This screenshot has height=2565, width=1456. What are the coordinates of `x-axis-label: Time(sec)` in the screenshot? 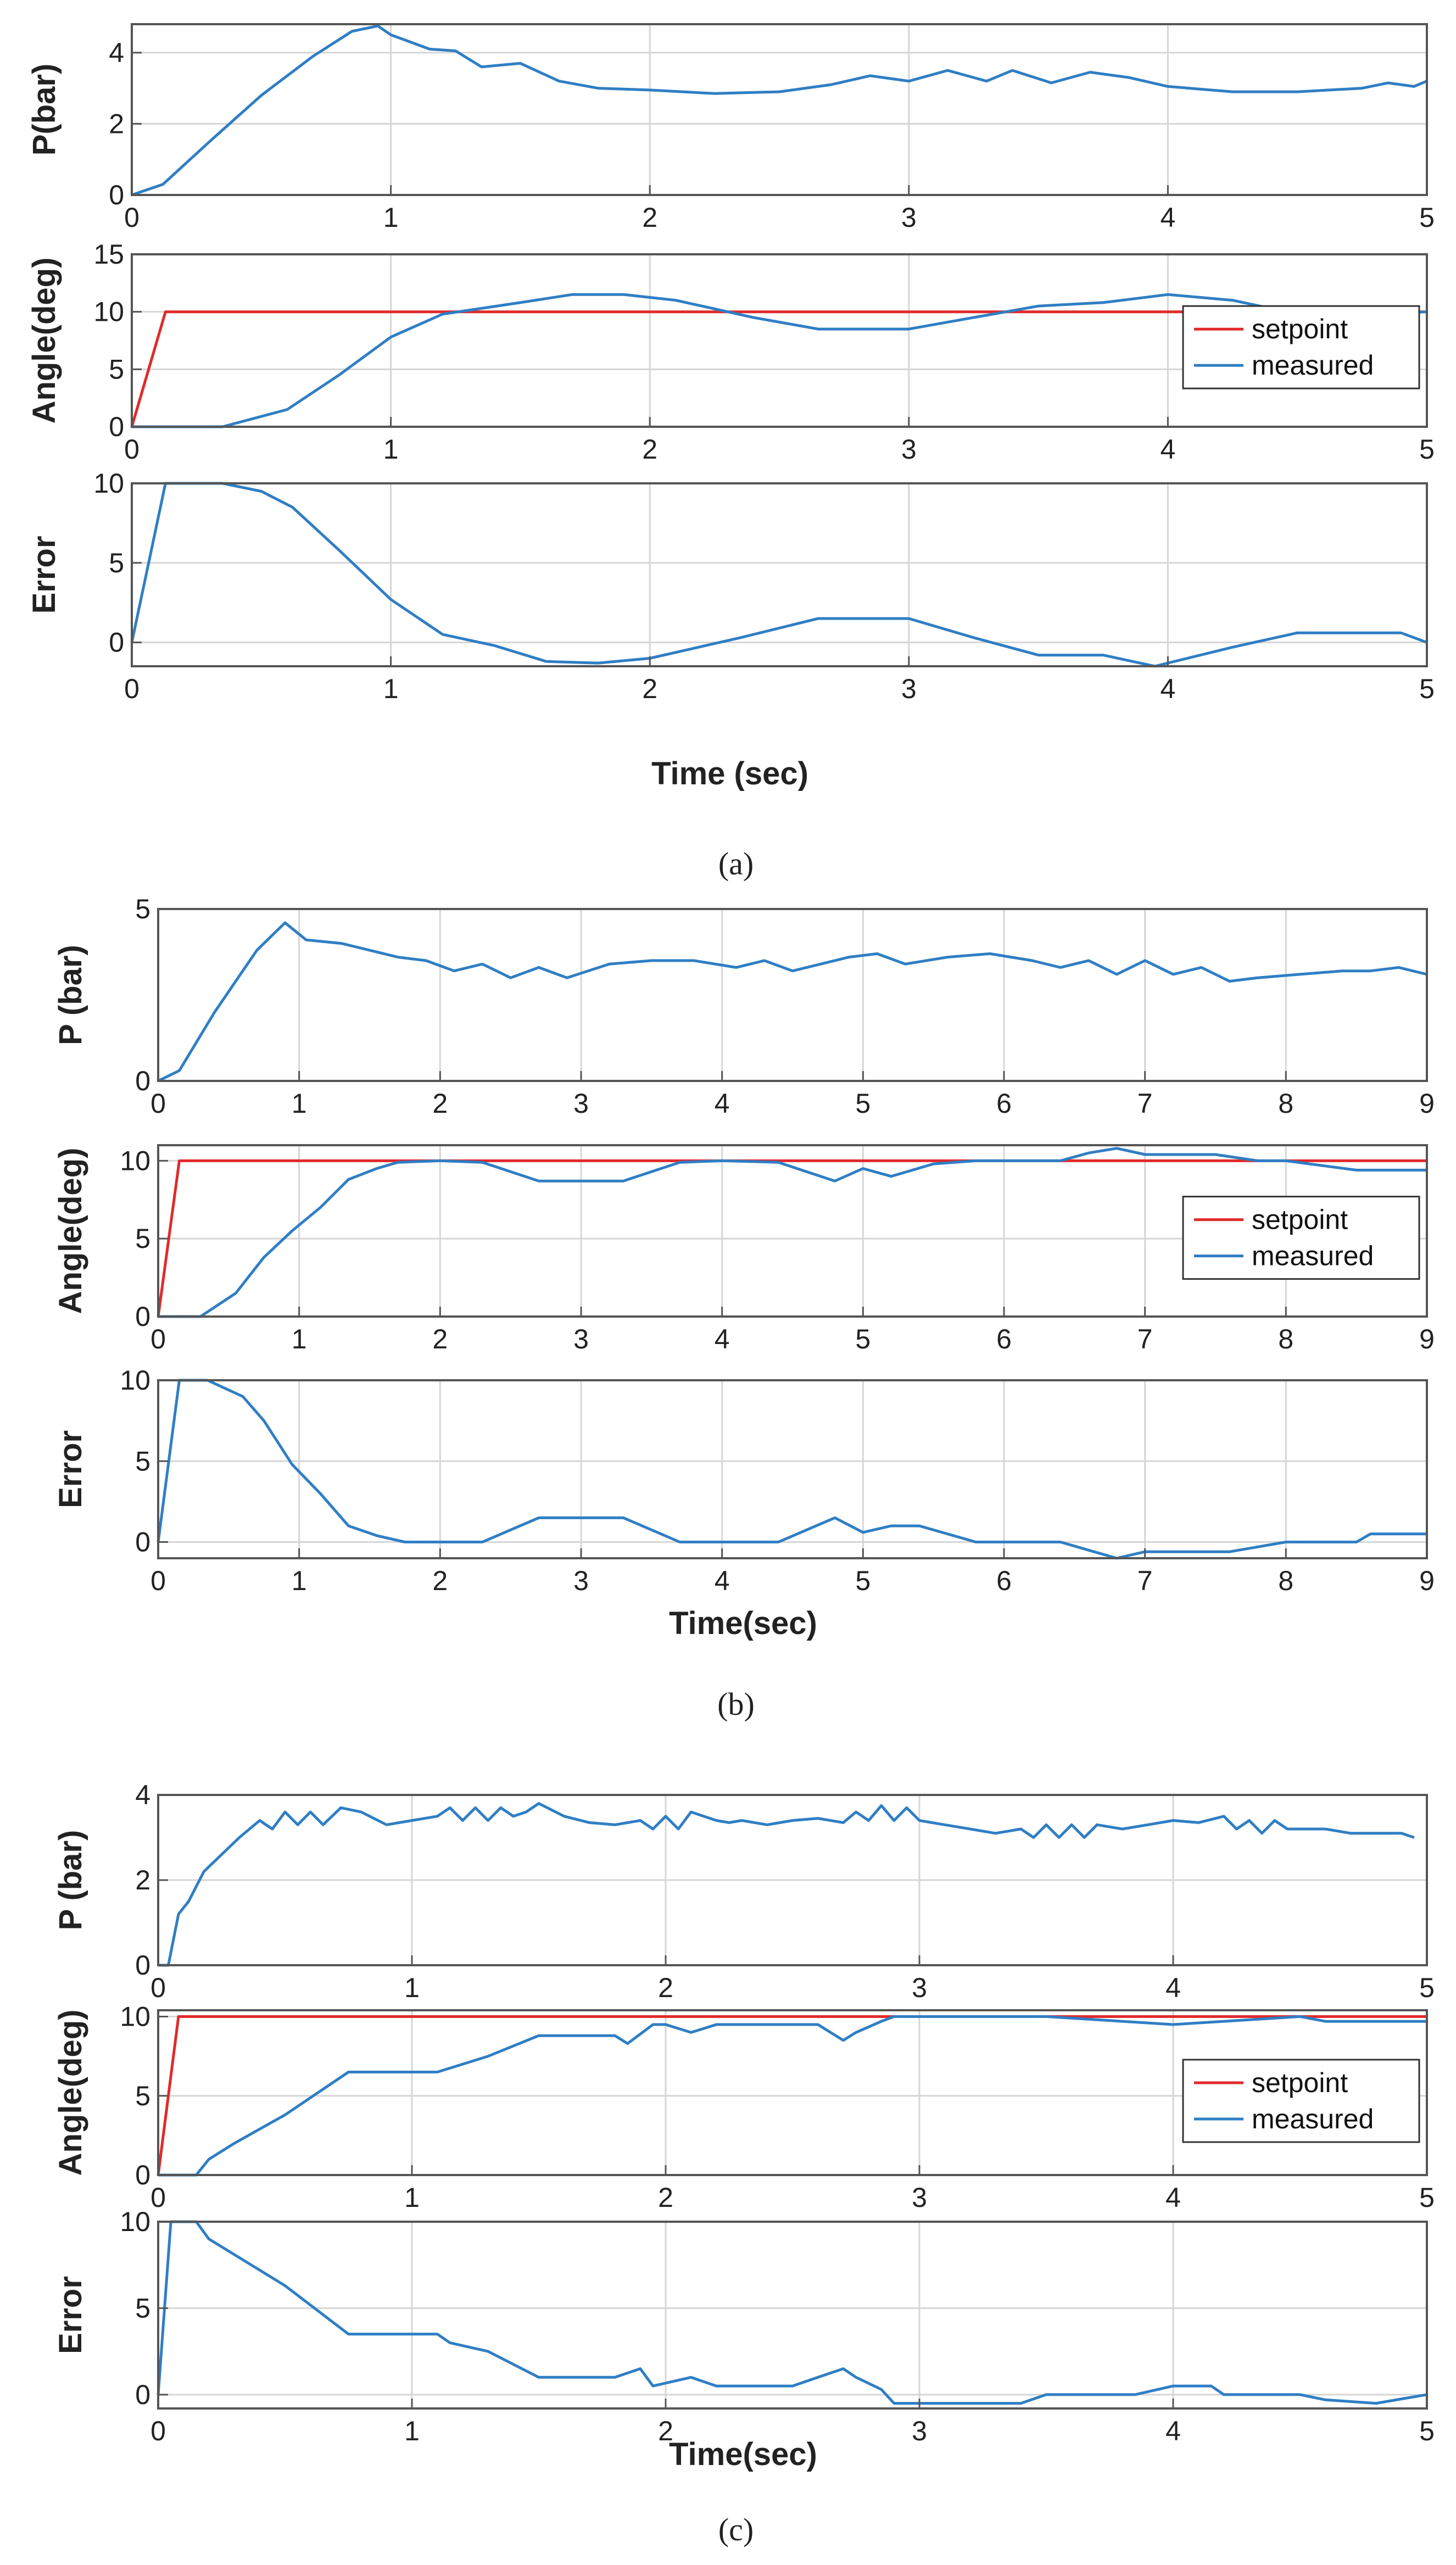 It's located at (743, 2454).